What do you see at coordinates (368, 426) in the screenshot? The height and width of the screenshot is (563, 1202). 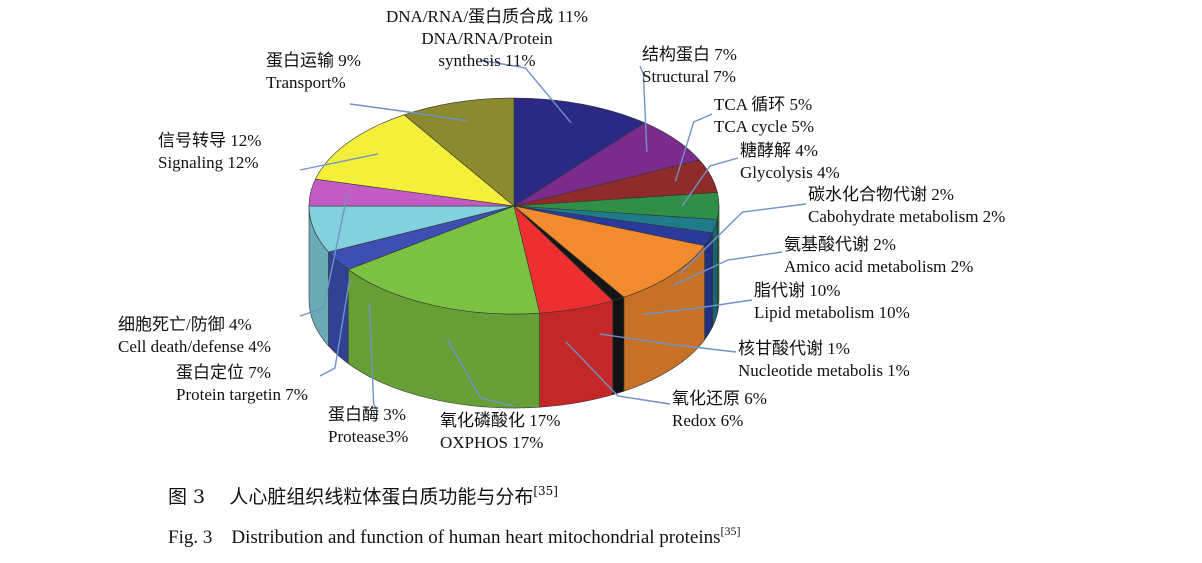 I see `label-protease: 蛋白酶 3% Protease3%` at bounding box center [368, 426].